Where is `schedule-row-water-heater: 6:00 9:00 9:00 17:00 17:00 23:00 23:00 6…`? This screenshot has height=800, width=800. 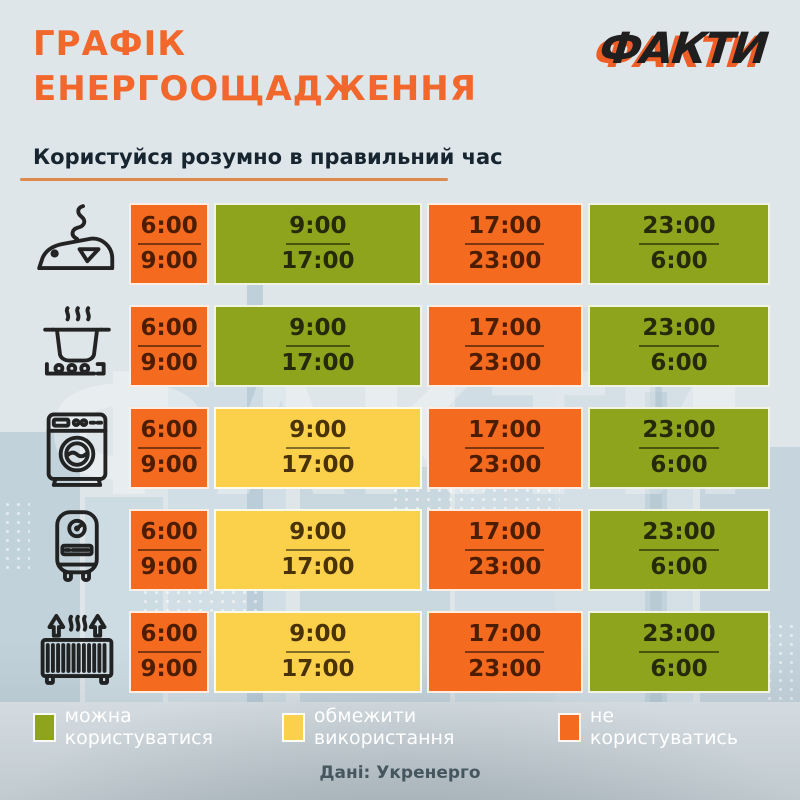
schedule-row-water-heater: 6:00 9:00 9:00 17:00 17:00 23:00 23:00 6… is located at coordinates (397, 550).